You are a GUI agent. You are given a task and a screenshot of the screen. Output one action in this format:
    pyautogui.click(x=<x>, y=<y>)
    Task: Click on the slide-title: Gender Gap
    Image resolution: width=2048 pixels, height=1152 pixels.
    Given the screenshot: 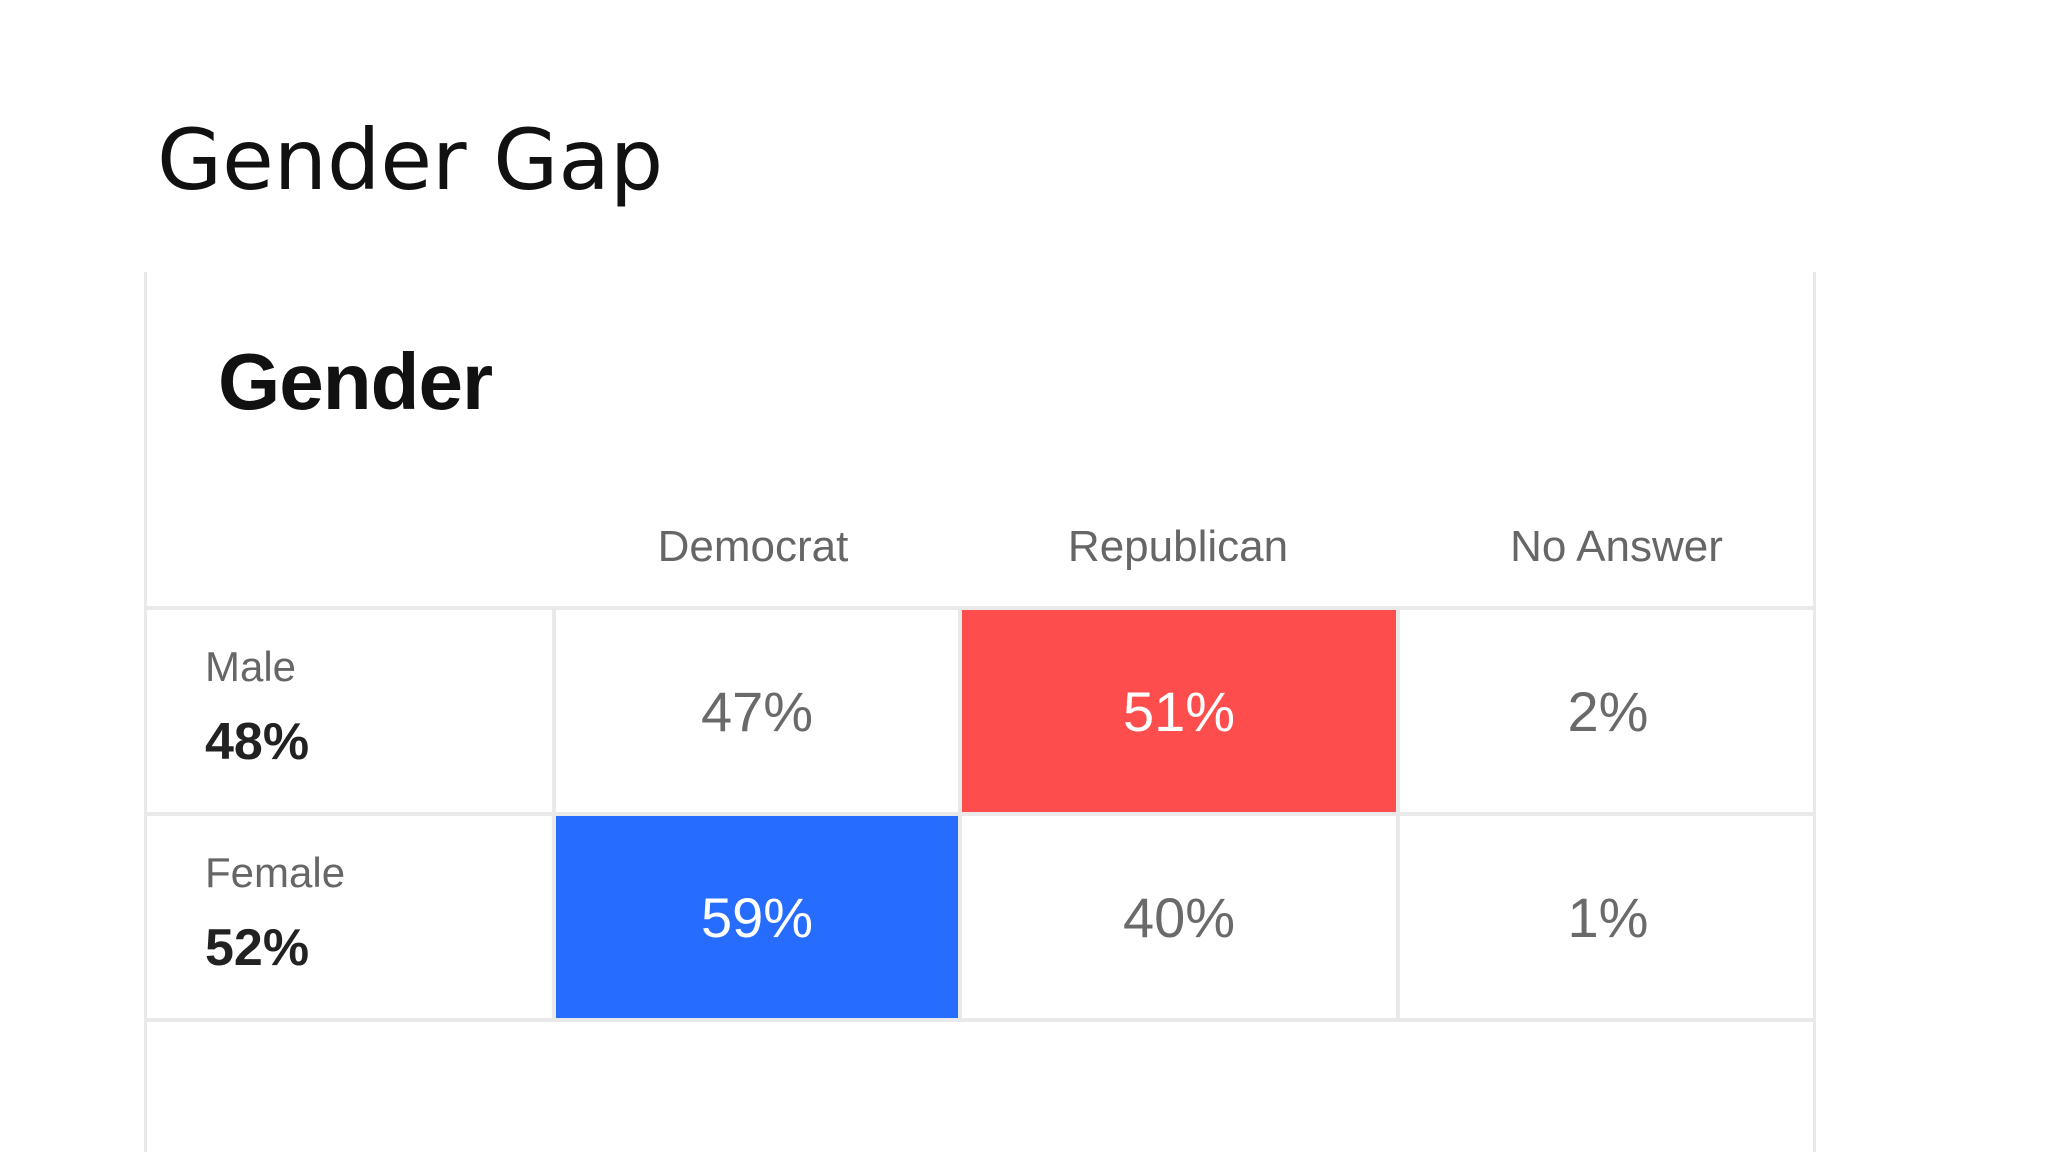 What is the action you would take?
    pyautogui.click(x=410, y=160)
    